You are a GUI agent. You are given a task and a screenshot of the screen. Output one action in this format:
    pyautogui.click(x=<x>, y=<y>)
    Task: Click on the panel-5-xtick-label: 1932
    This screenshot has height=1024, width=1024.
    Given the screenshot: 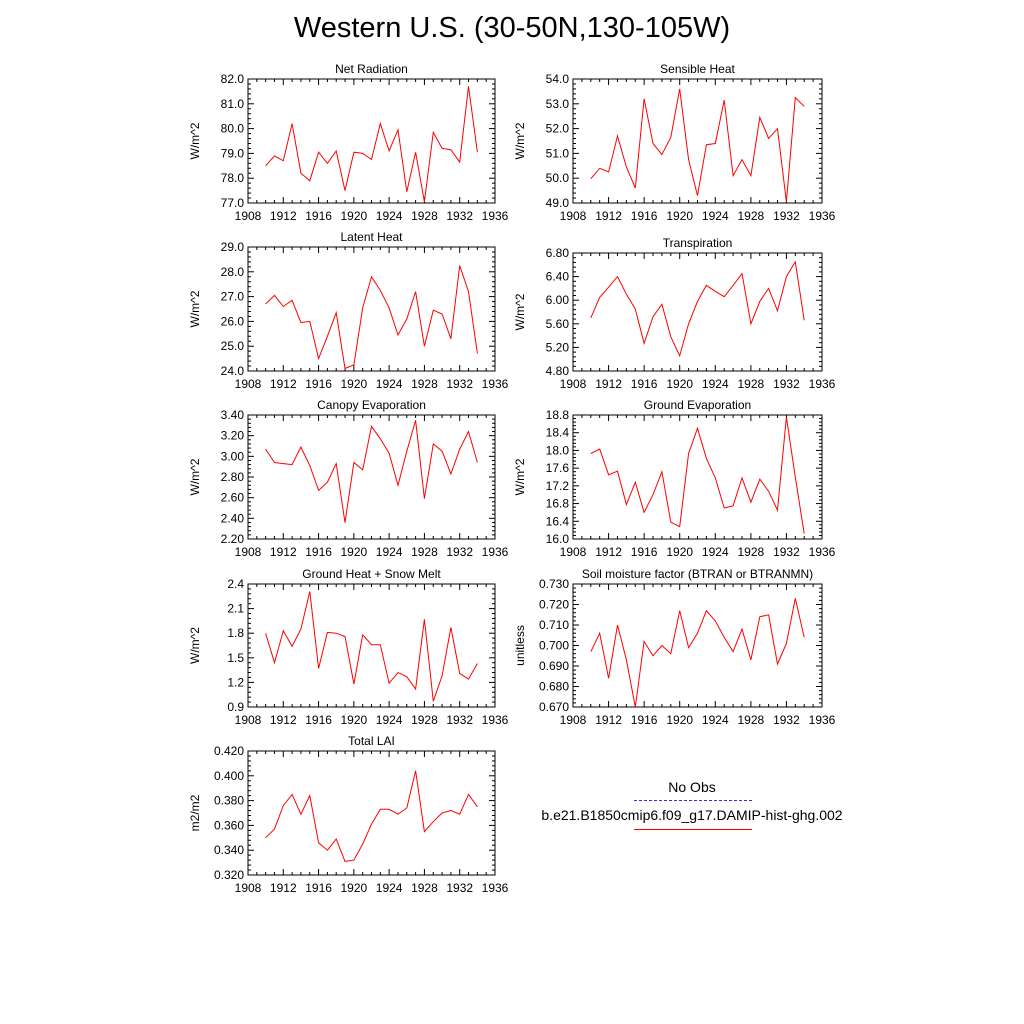 What is the action you would take?
    pyautogui.click(x=786, y=552)
    